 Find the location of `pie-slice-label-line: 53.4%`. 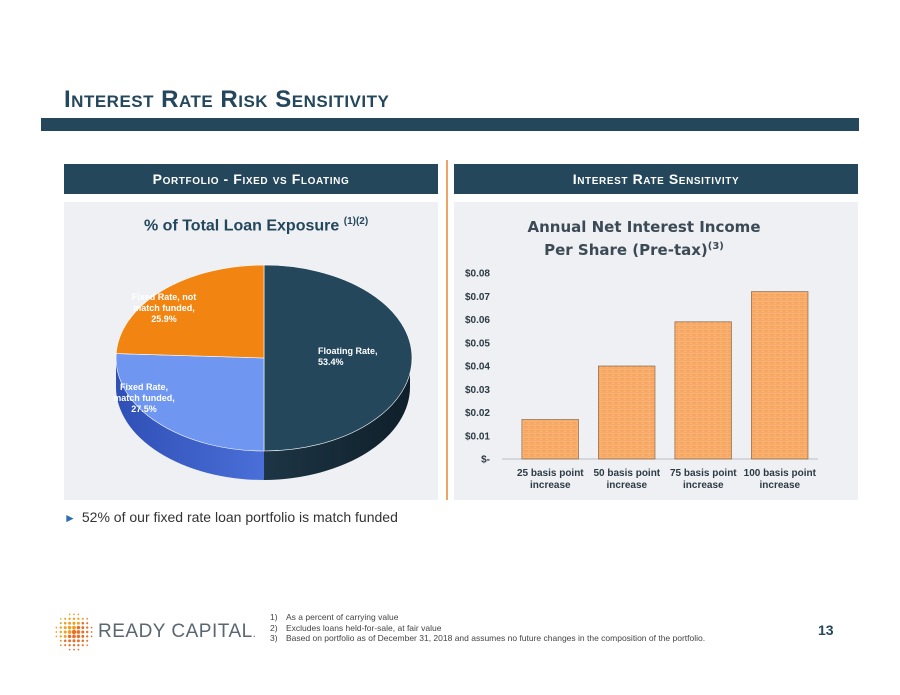

pie-slice-label-line: 53.4% is located at coordinates (331, 362).